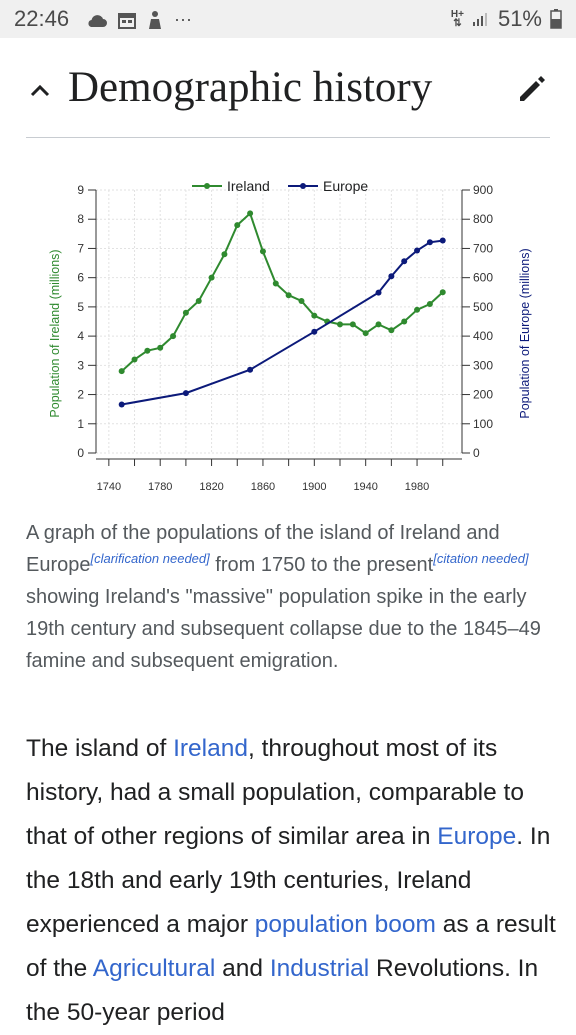 The width and height of the screenshot is (576, 1035). Describe the element at coordinates (109, 487) in the screenshot. I see `xtick-label: 1740` at that location.